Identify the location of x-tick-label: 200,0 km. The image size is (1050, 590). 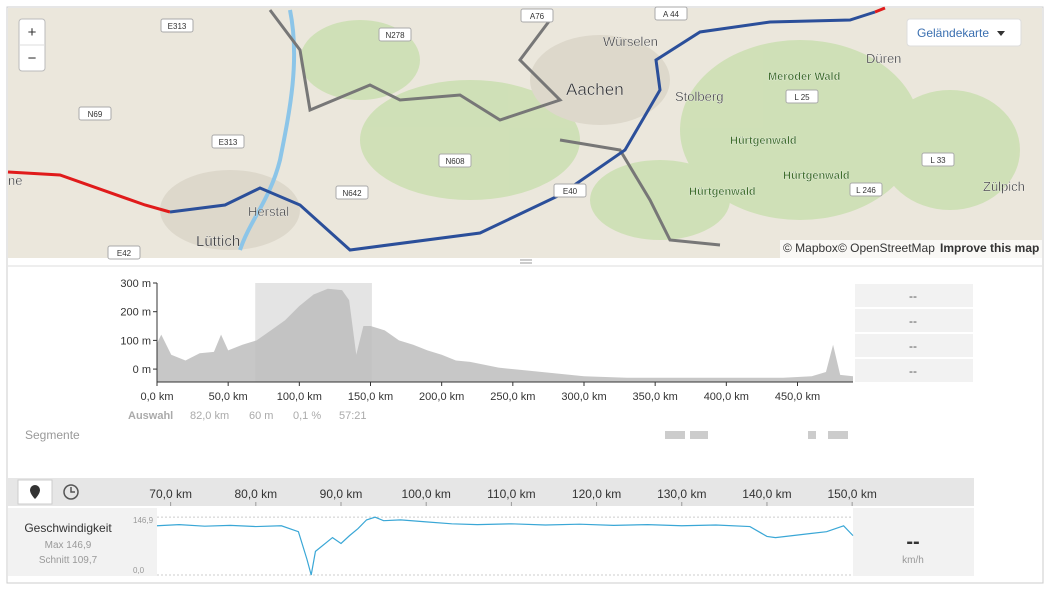
(441, 397).